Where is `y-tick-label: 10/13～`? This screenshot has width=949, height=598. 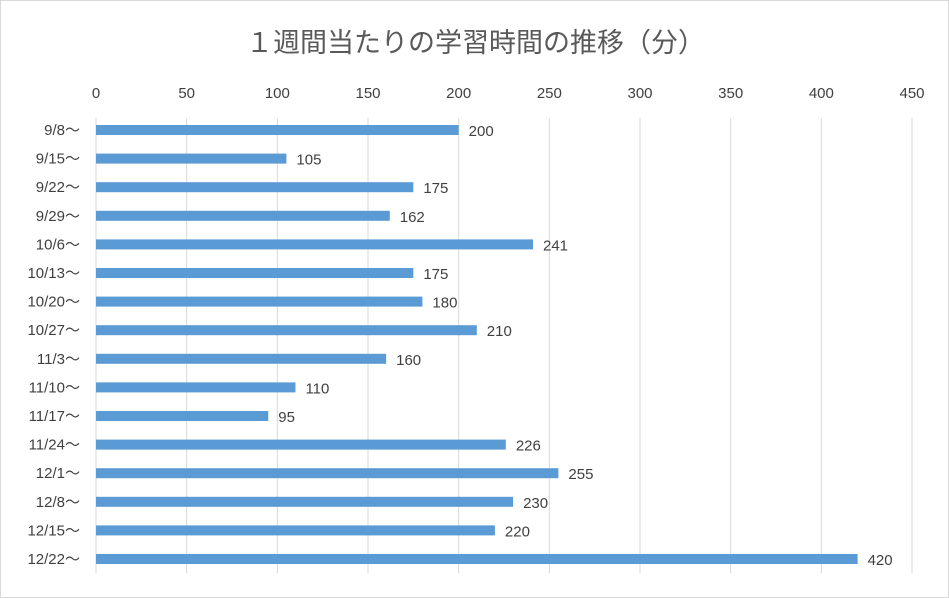
y-tick-label: 10/13～ is located at coordinates (53, 273).